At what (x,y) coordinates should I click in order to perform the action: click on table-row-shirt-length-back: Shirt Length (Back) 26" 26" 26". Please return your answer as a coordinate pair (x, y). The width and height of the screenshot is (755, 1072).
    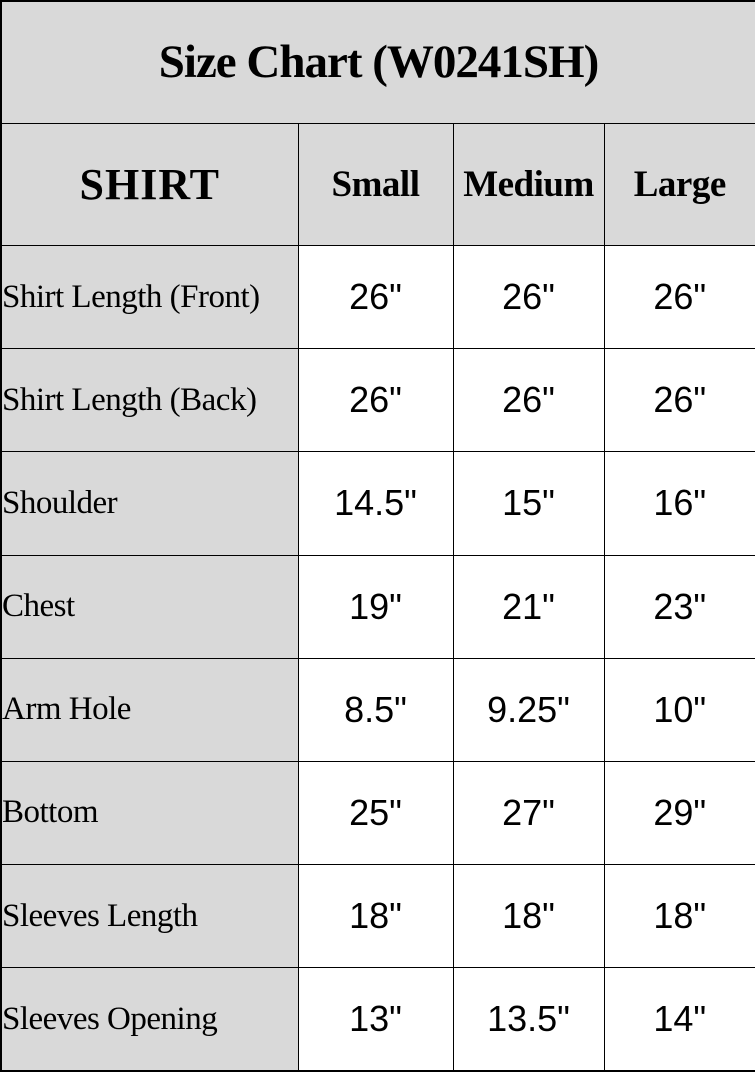
    Looking at the image, I should click on (377, 400).